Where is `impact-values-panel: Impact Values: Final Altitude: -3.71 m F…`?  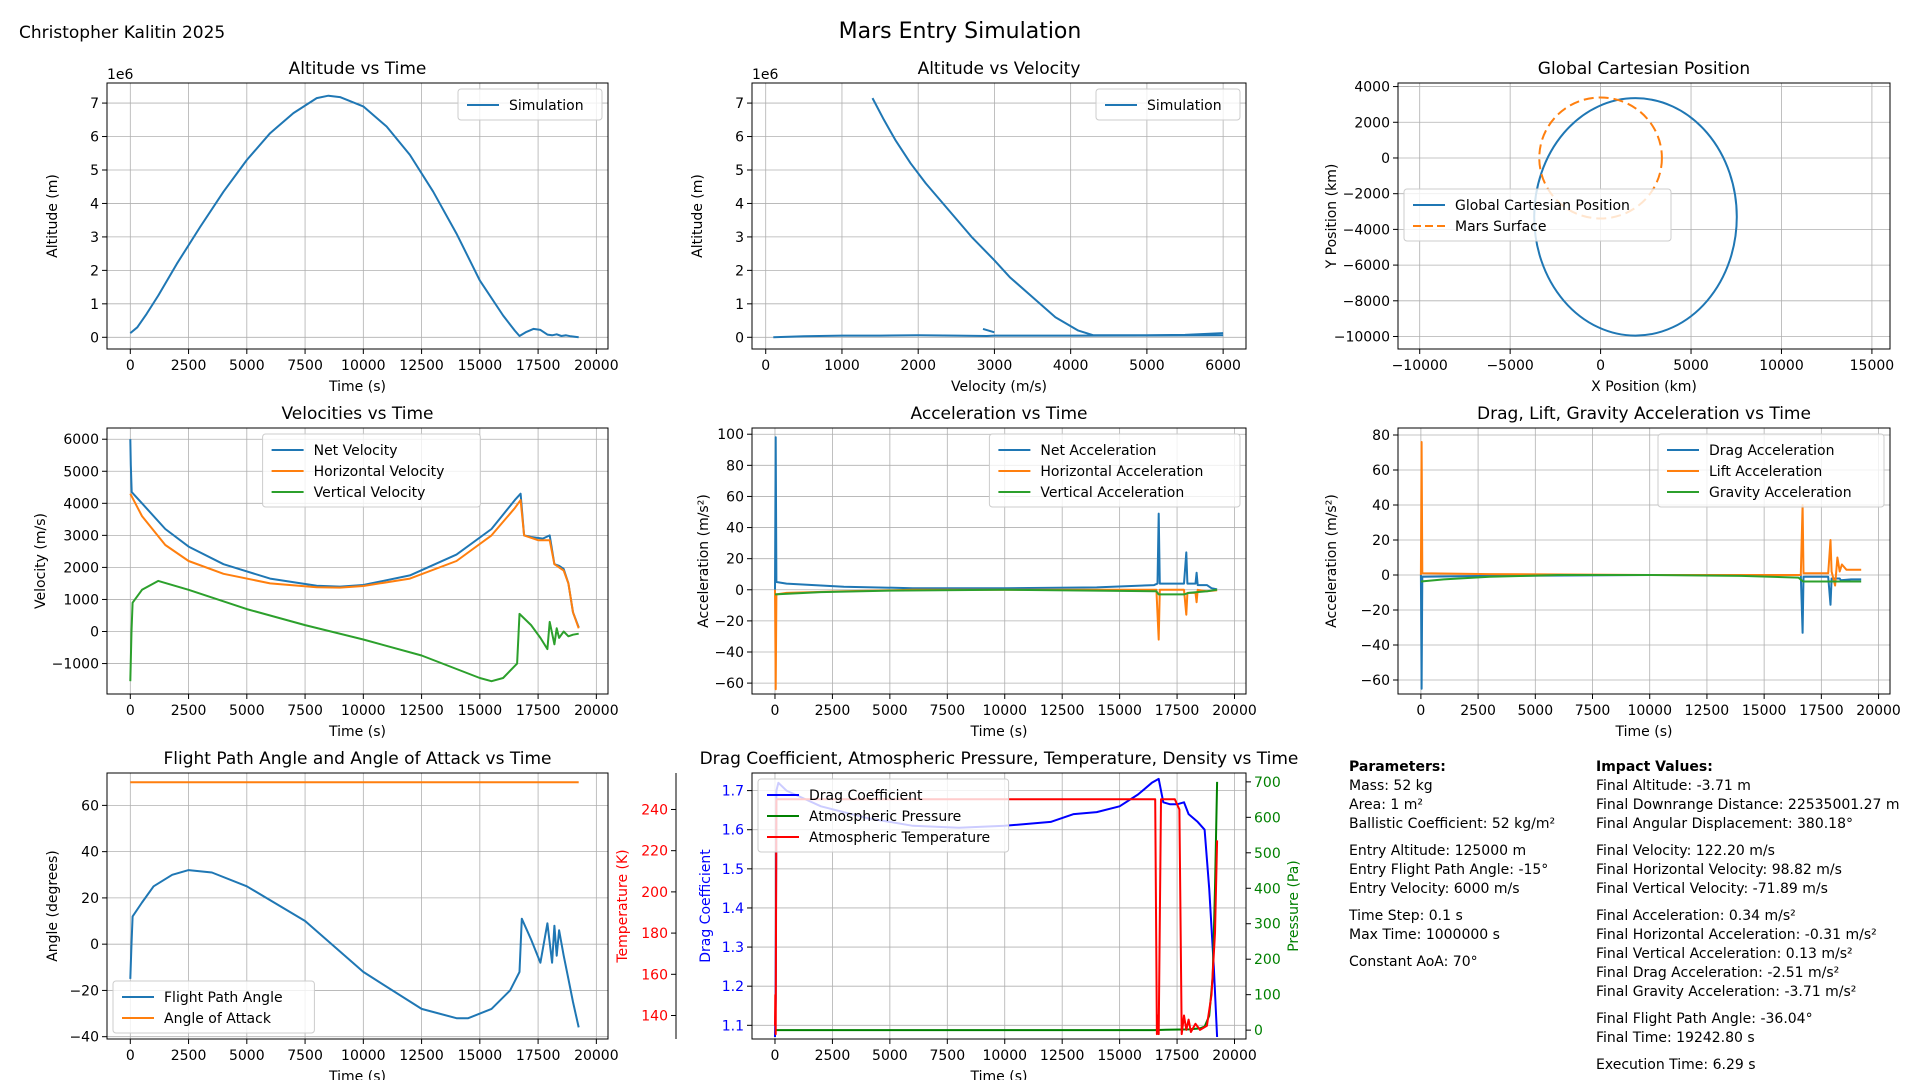 impact-values-panel: Impact Values: Final Altitude: -3.71 m F… is located at coordinates (1748, 916).